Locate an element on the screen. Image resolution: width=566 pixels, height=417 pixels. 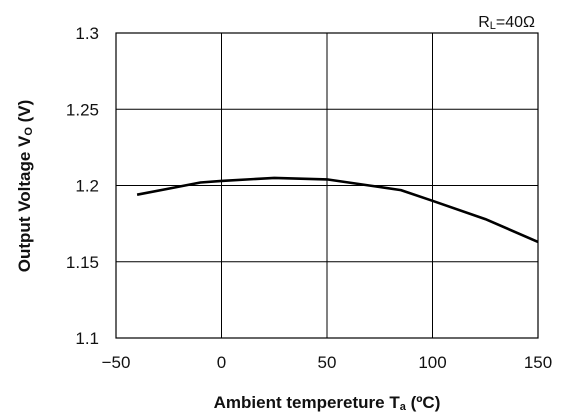
x-tick-label: 150 is located at coordinates (538, 362).